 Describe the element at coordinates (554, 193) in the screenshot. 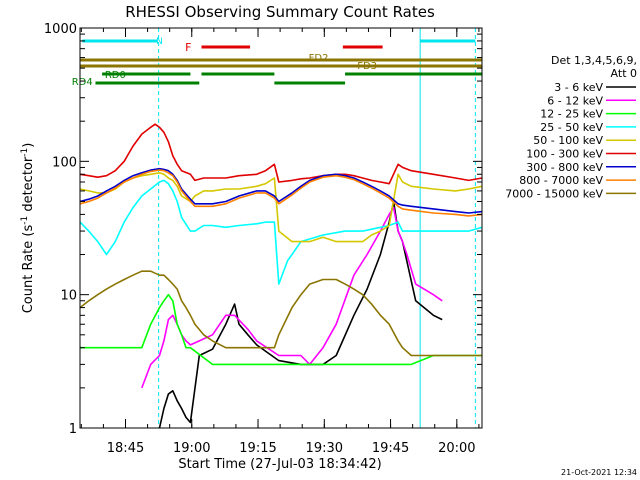

I see `legend-label-8: 7000 - 15000 keV` at that location.